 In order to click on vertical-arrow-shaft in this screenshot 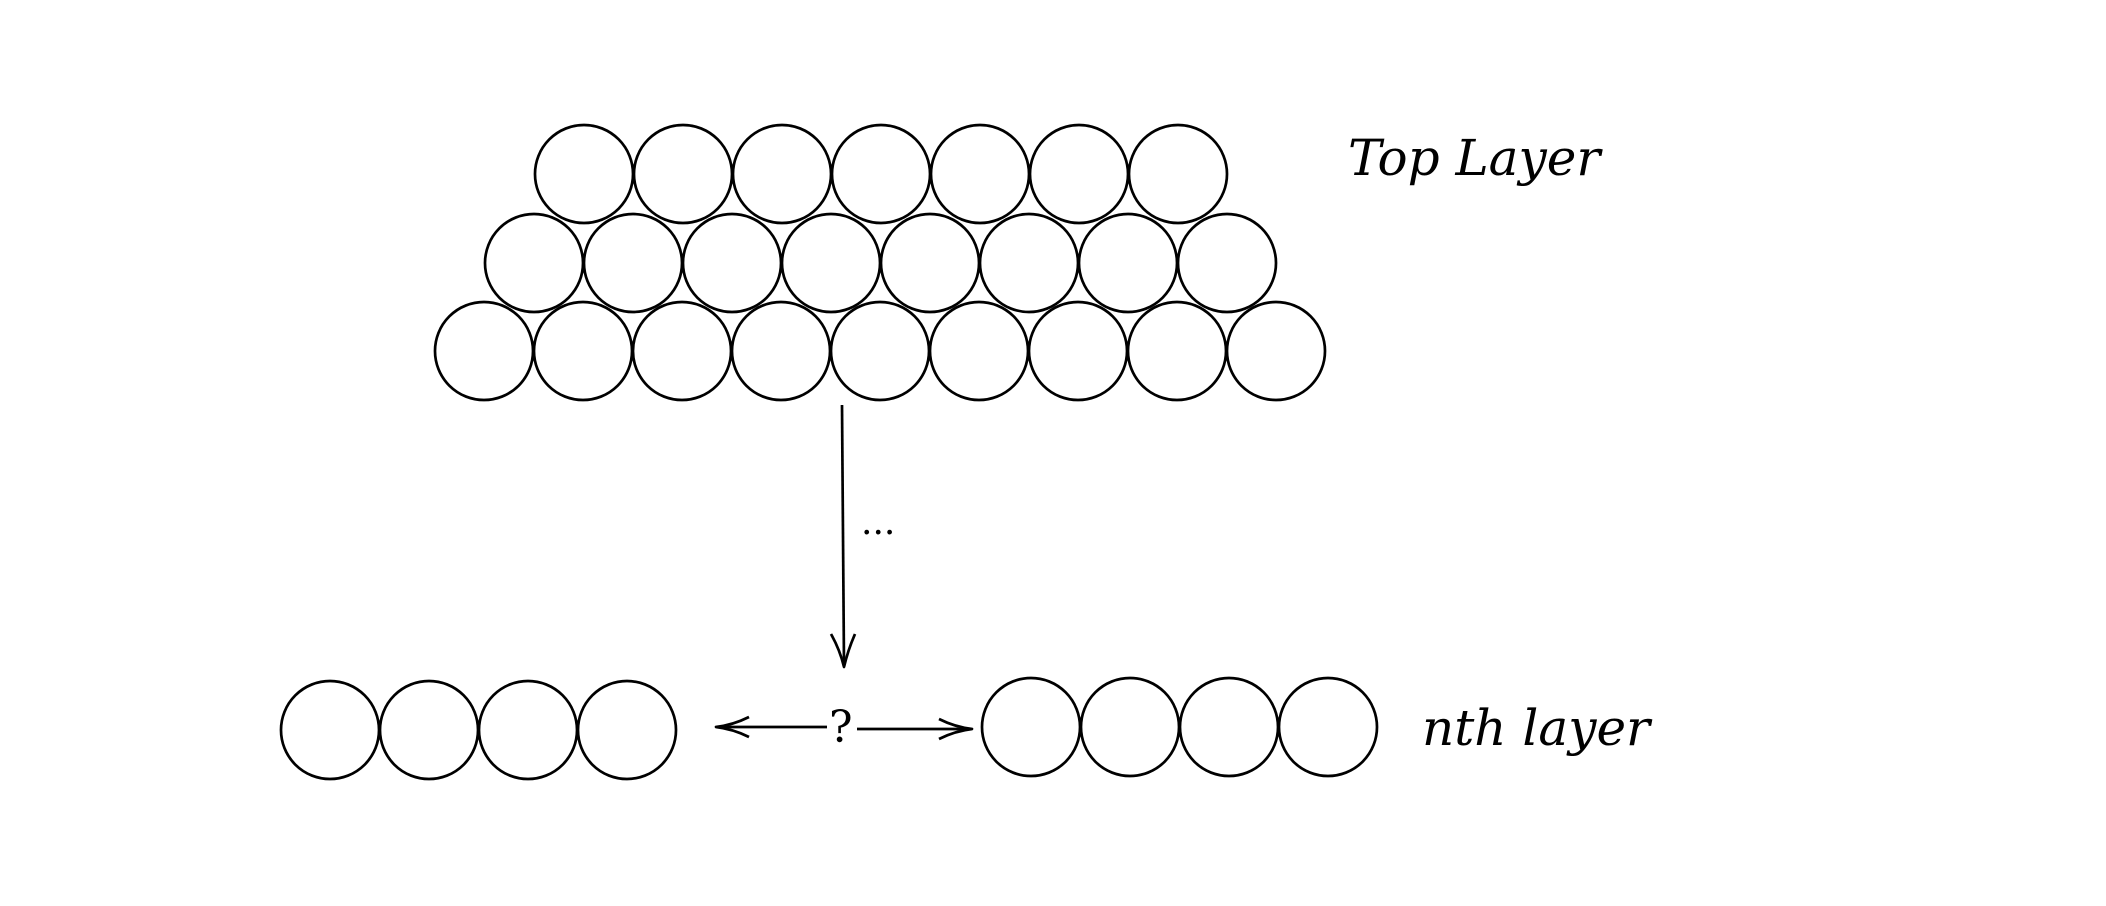, I will do `click(843, 535)`.